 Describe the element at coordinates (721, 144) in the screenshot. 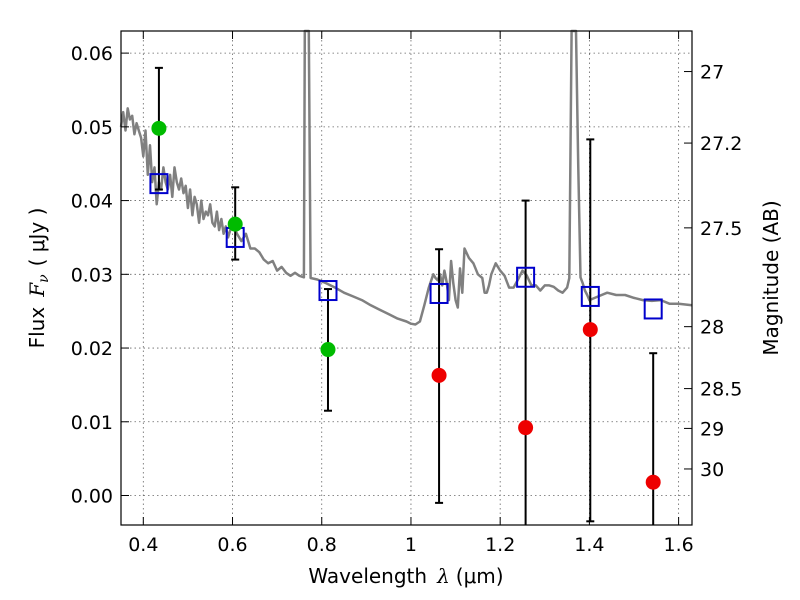

I see `mag-tick-label: 27.2` at that location.